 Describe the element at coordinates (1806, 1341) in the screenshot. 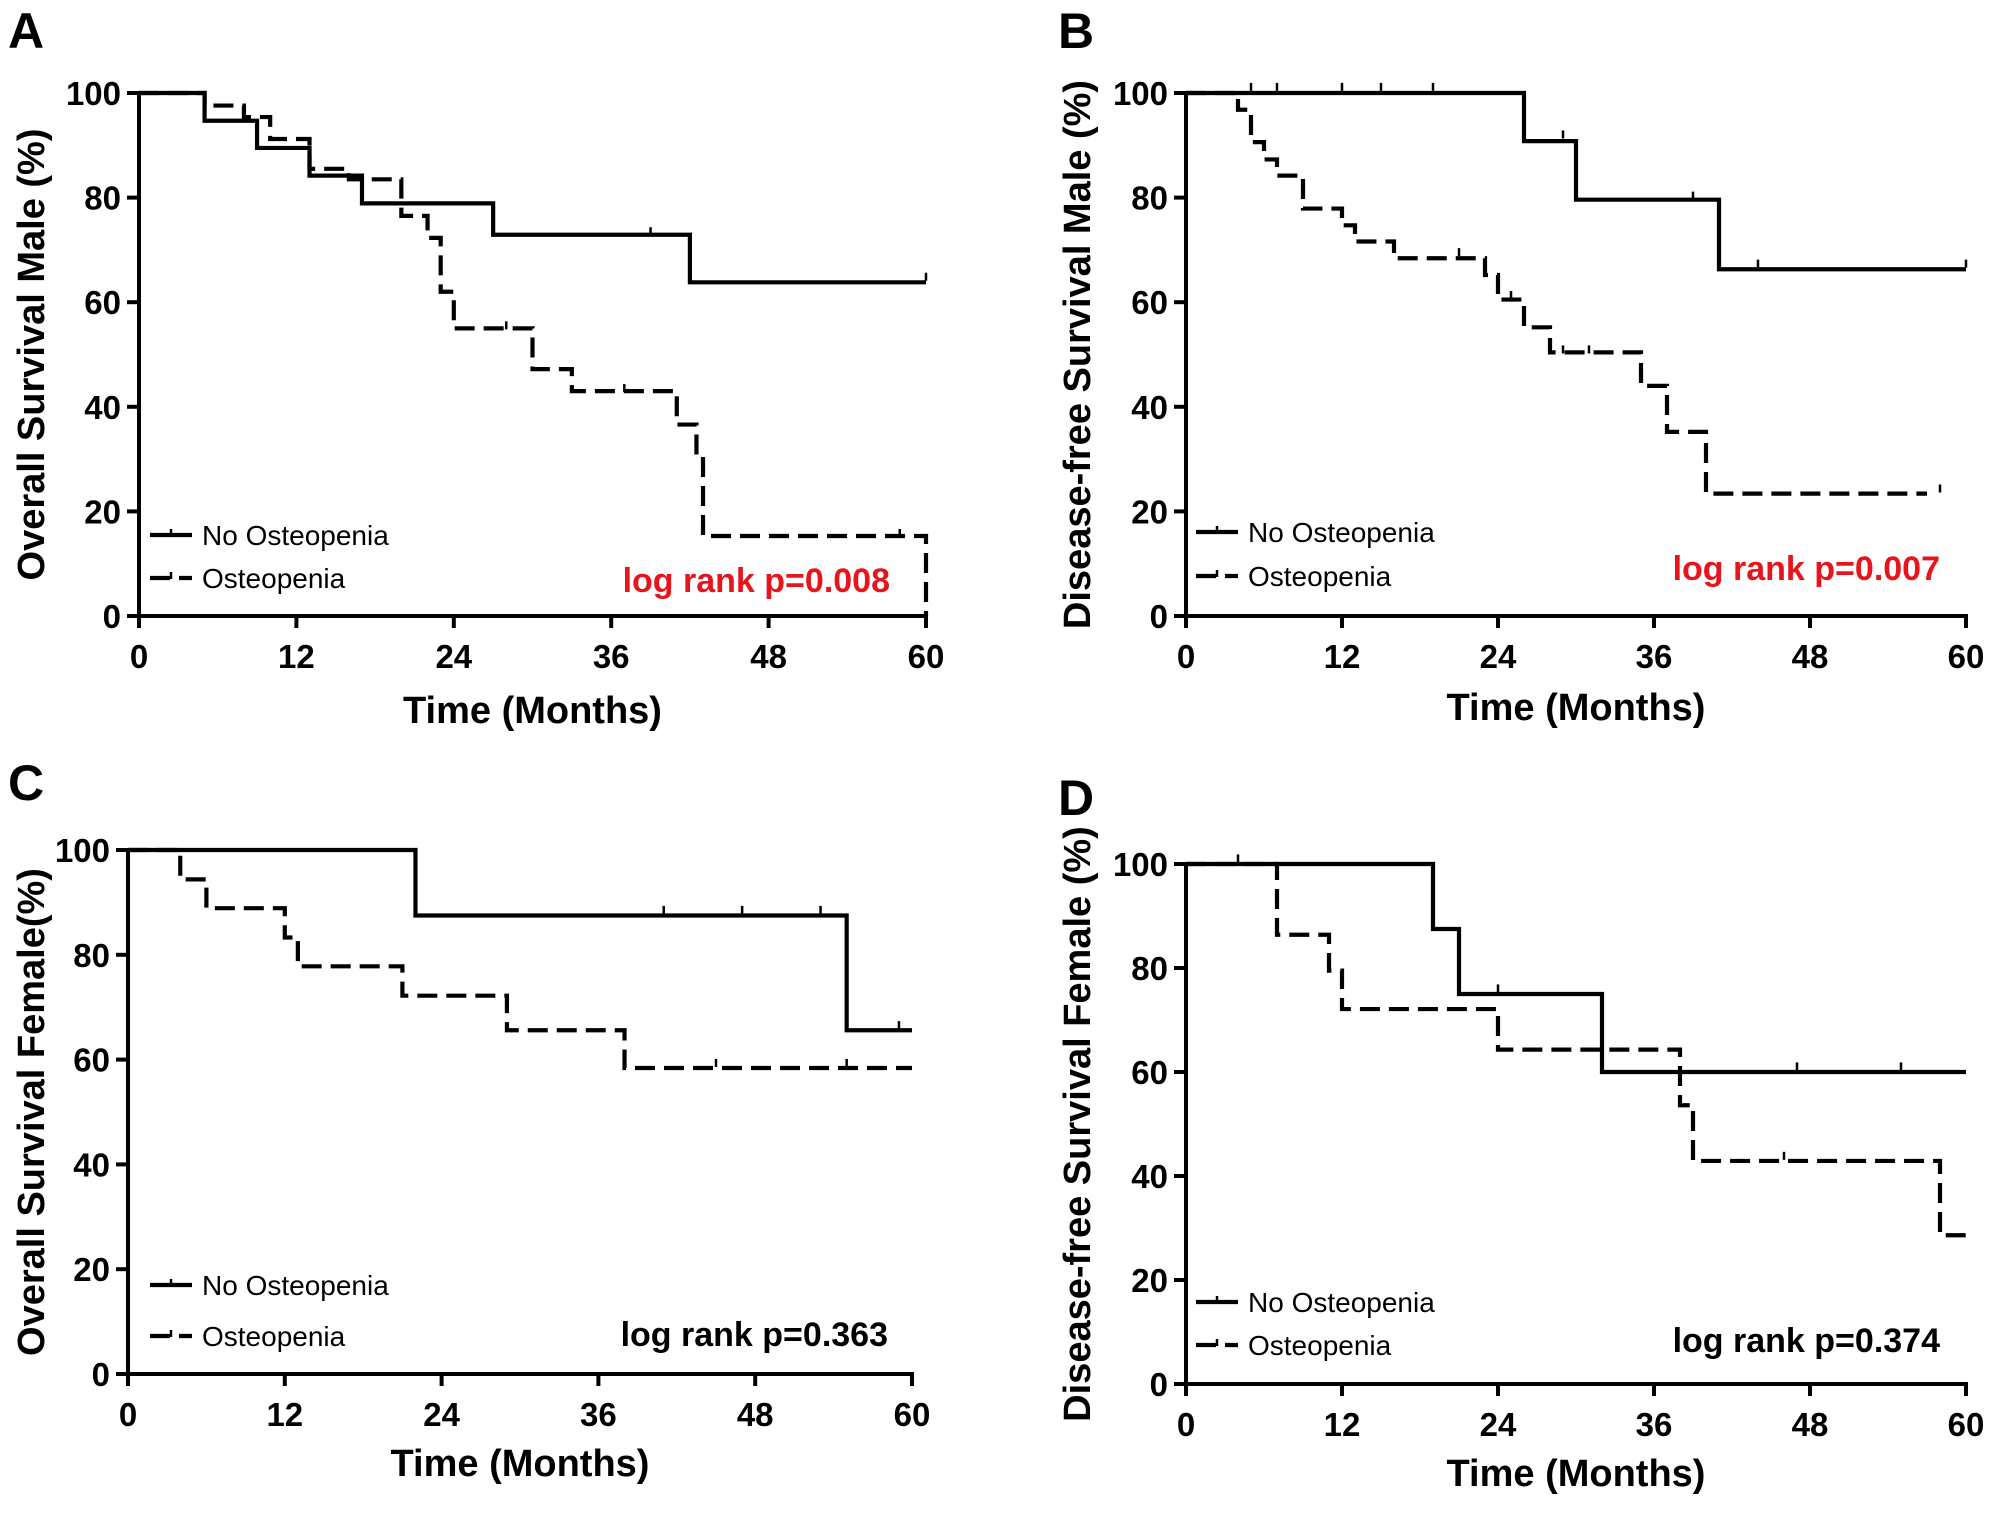

I see `log-rank-pvalue: log rank p=0.374` at that location.